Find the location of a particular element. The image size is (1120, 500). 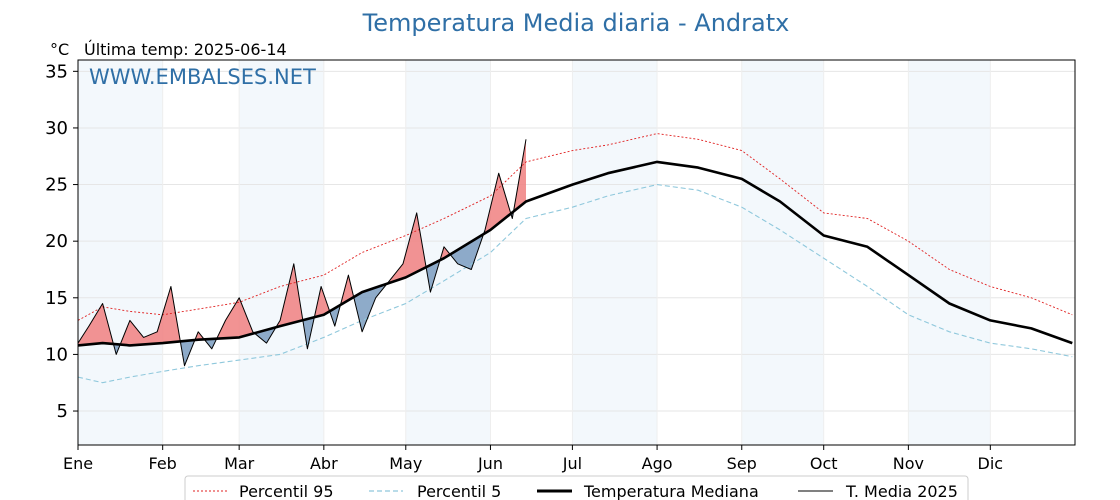

y-tick-label: 10 is located at coordinates (56, 354).